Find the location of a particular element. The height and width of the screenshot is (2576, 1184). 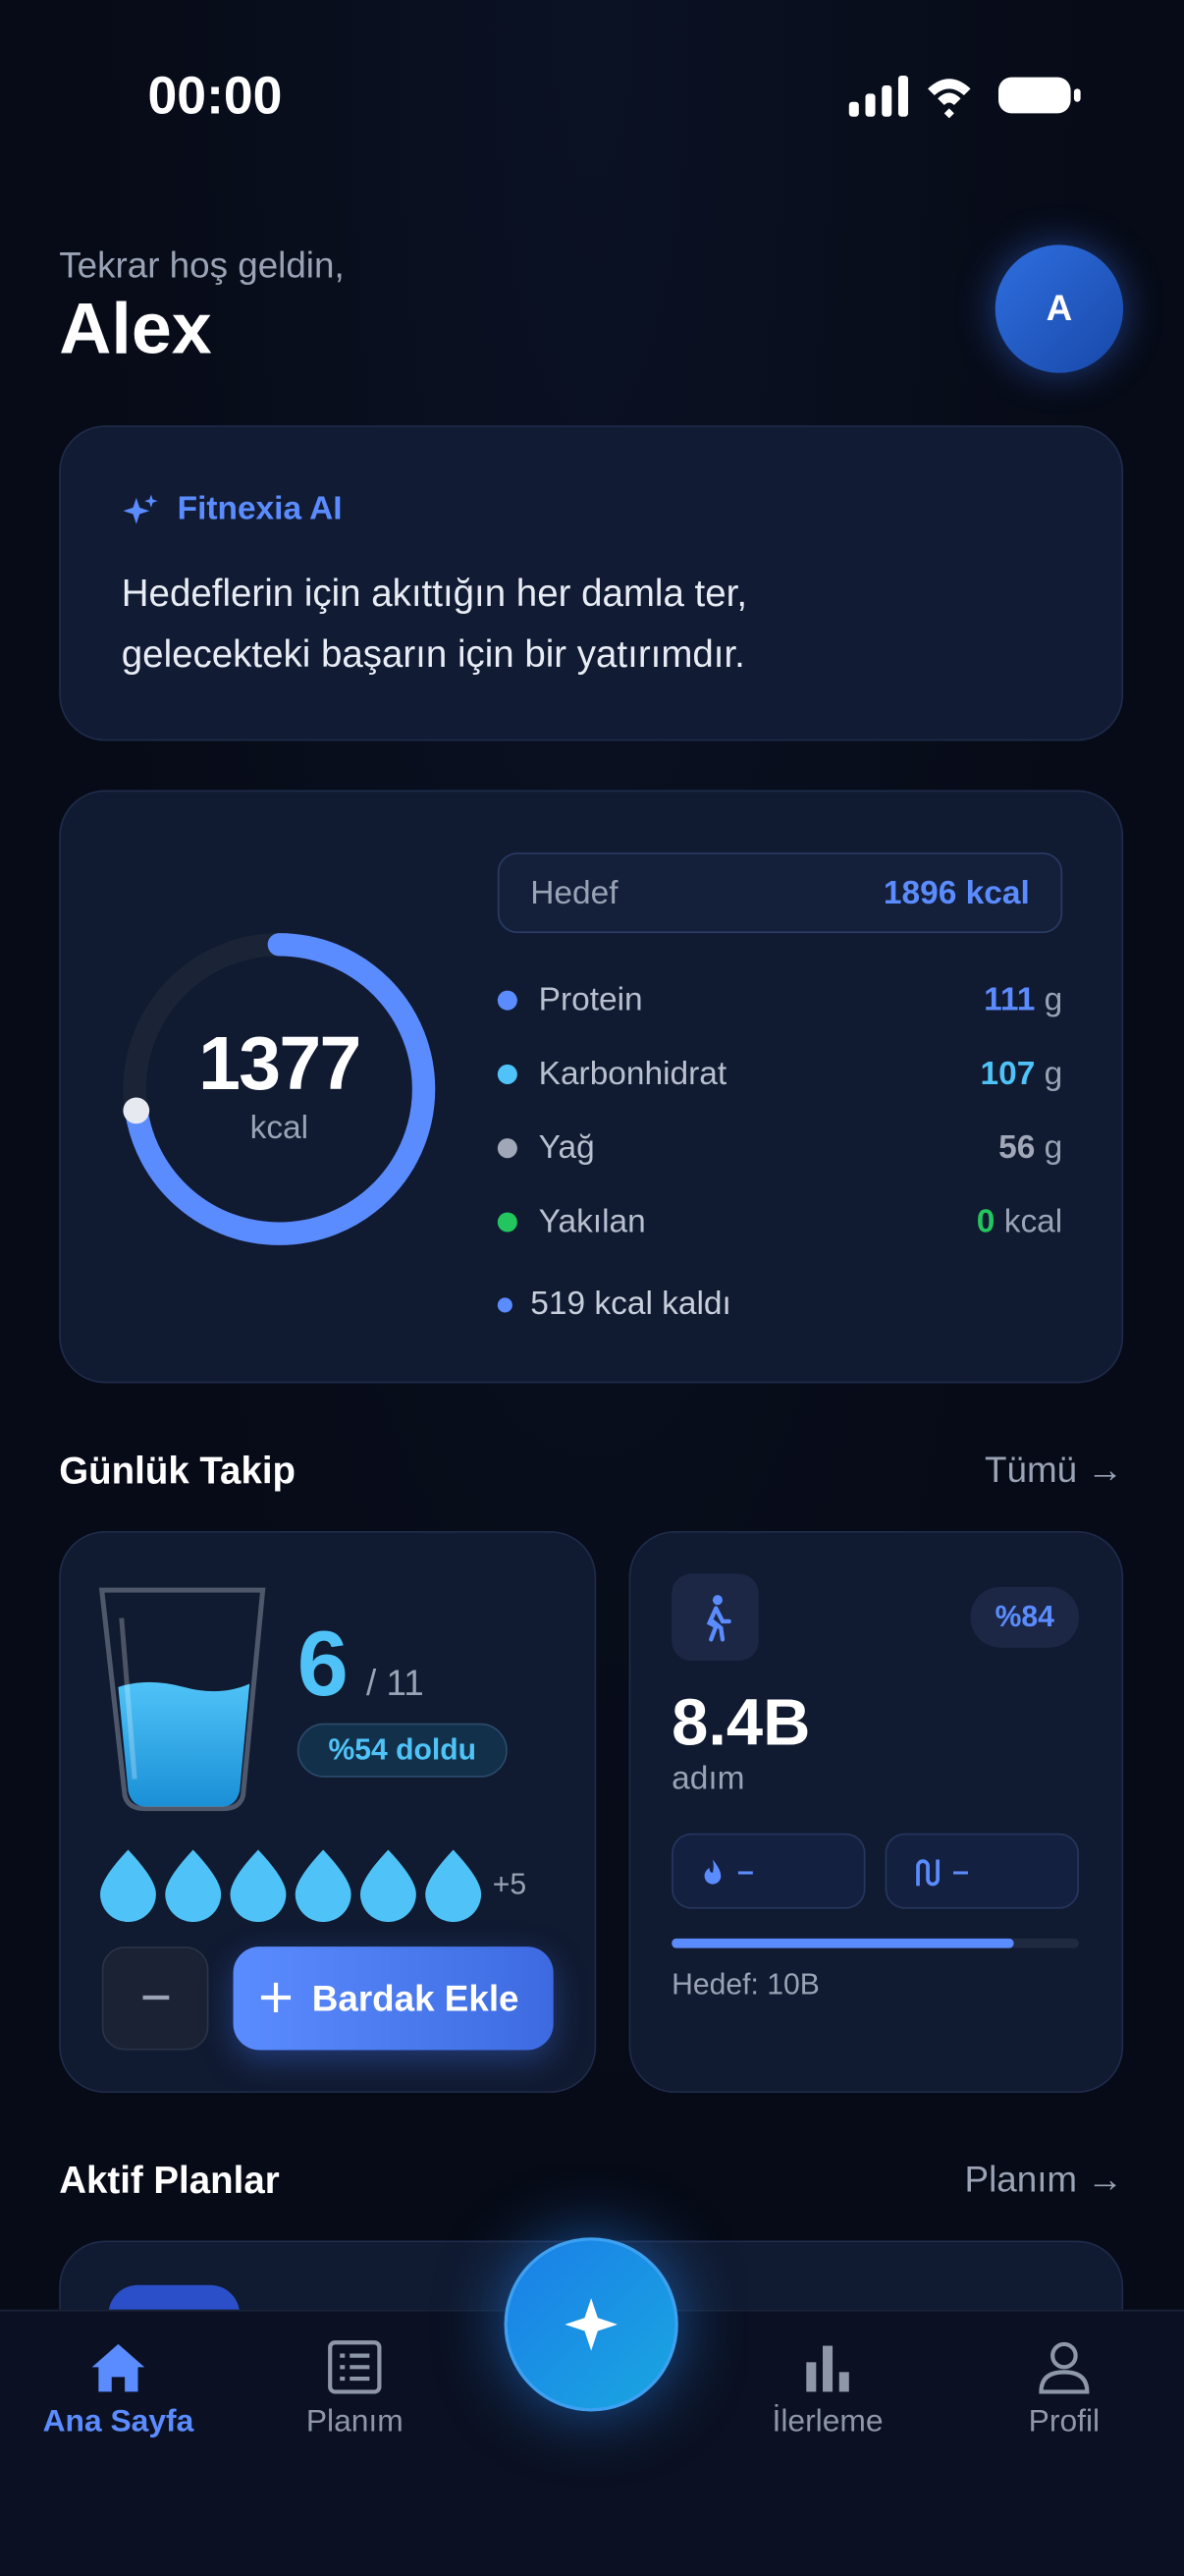

steps-calories: – is located at coordinates (745, 1871).